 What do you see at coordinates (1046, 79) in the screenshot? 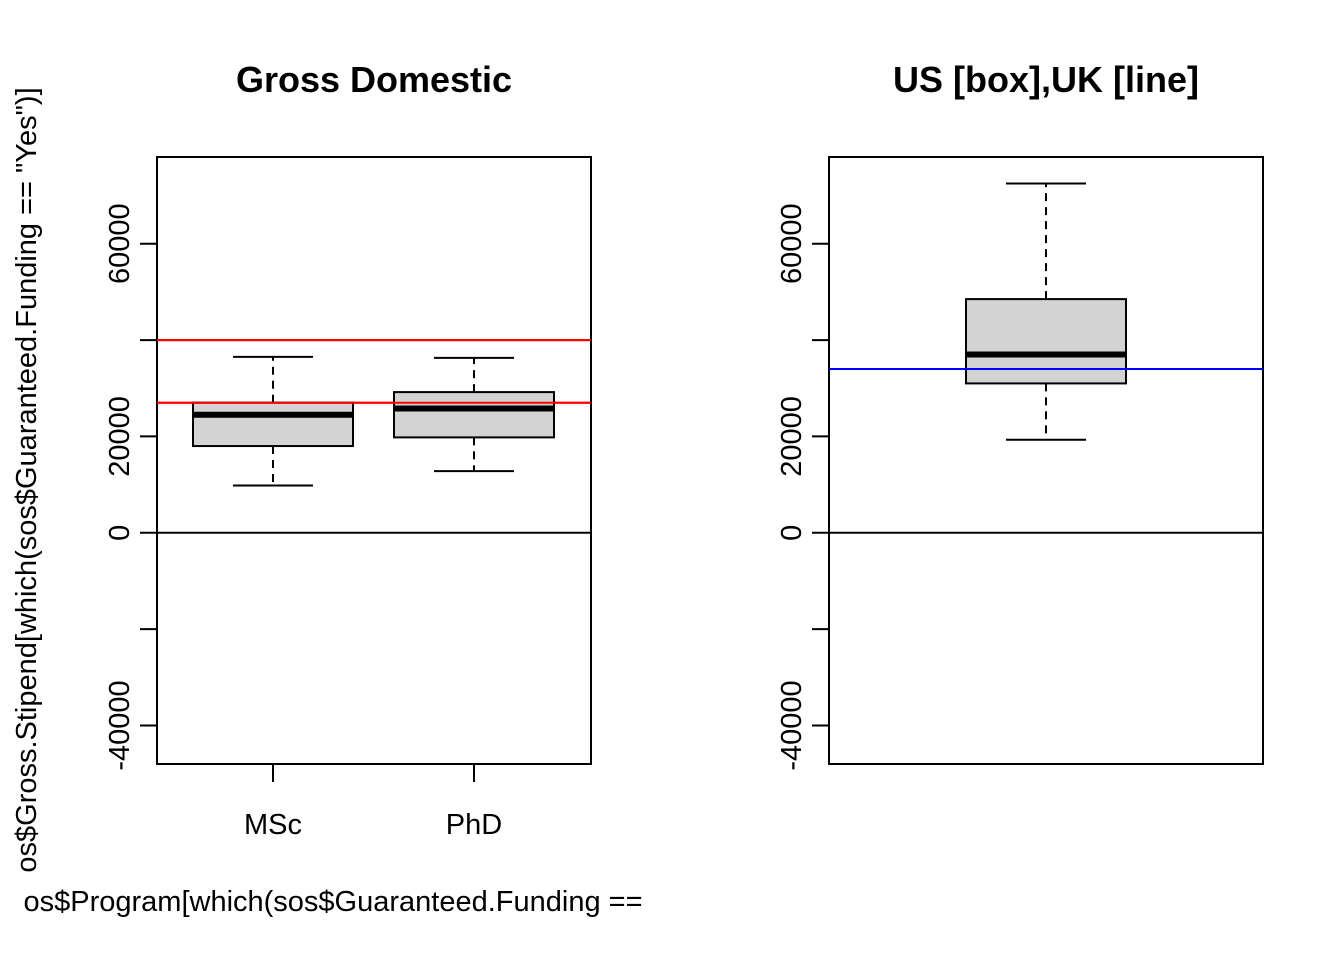
I see `chart-title: US [box],UK [line]` at bounding box center [1046, 79].